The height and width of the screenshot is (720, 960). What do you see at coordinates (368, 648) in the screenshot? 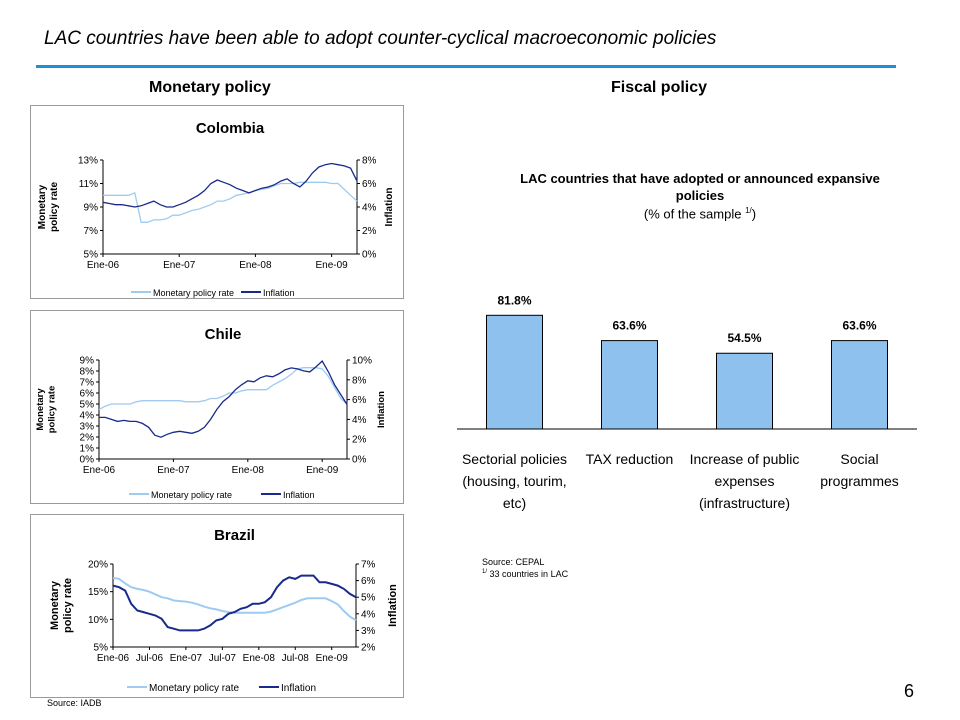
I see `brazil-y2-tick-label: 2%` at bounding box center [368, 648].